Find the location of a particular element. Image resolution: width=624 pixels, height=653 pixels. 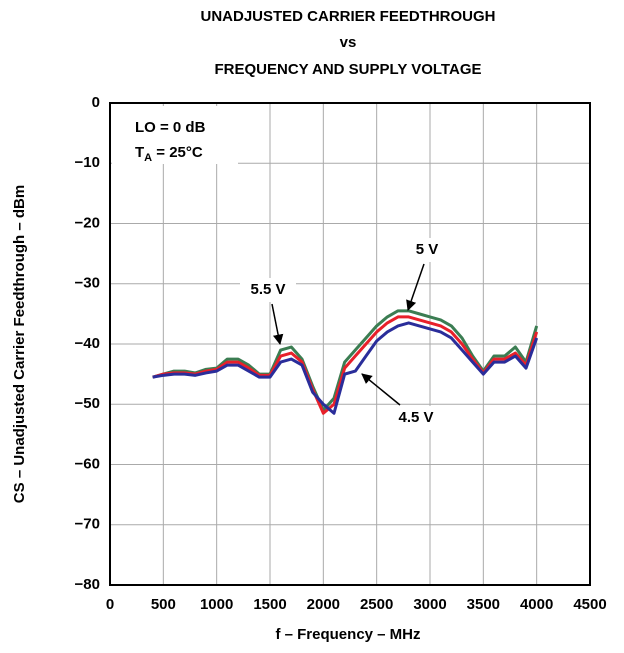

annotation-box is located at coordinates (175, 135).